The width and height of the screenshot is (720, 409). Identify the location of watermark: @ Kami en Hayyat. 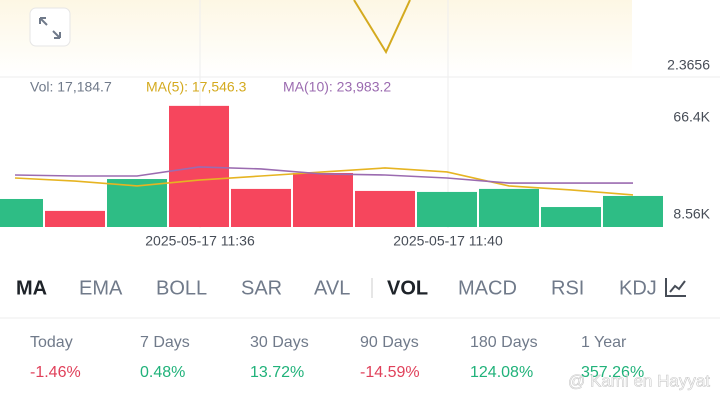
(639, 380).